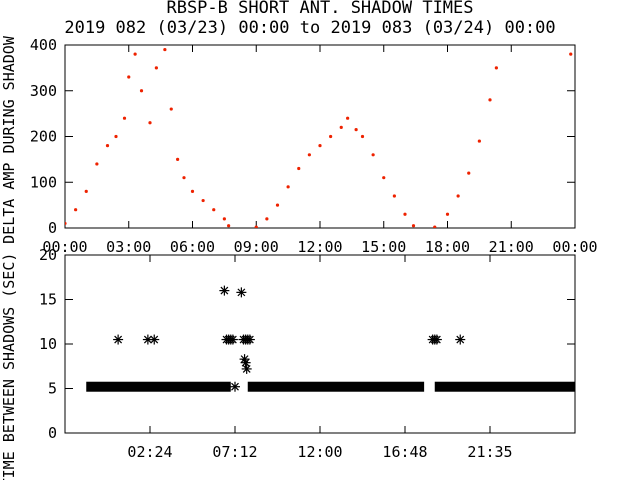 This screenshot has height=480, width=640. What do you see at coordinates (48, 344) in the screenshot?
I see `bottom-y-tick-label: 10` at bounding box center [48, 344].